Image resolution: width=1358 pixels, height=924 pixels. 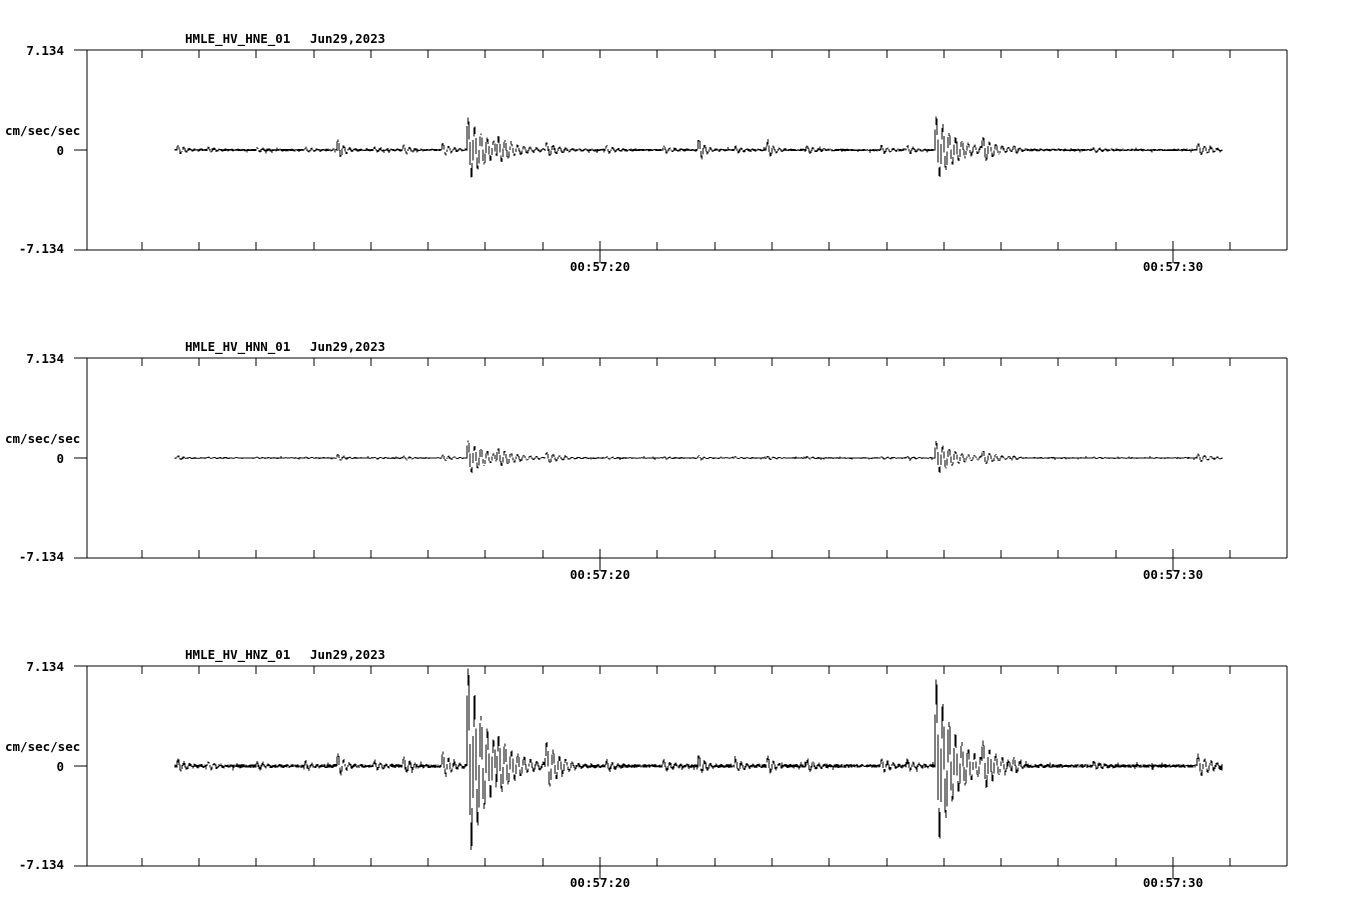 What do you see at coordinates (238, 654) in the screenshot?
I see `station-channel-label: HMLE_HV_HNZ_01` at bounding box center [238, 654].